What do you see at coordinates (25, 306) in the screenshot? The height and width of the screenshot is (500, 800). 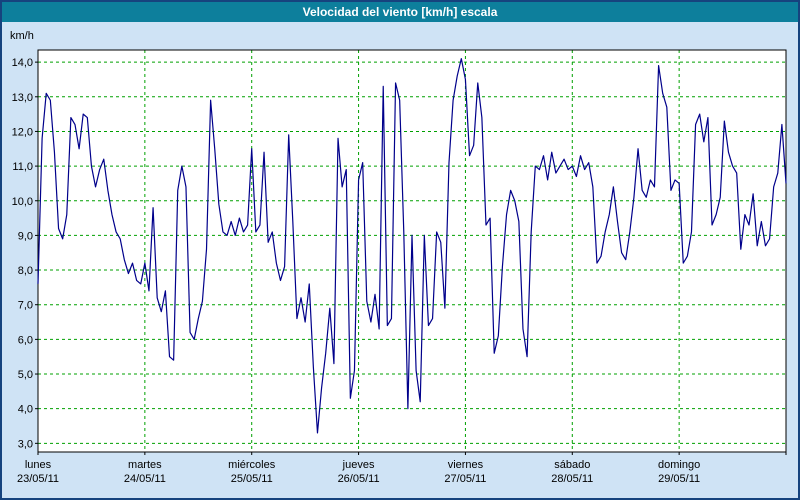 I see `y-tick-label: 7,0` at bounding box center [25, 306].